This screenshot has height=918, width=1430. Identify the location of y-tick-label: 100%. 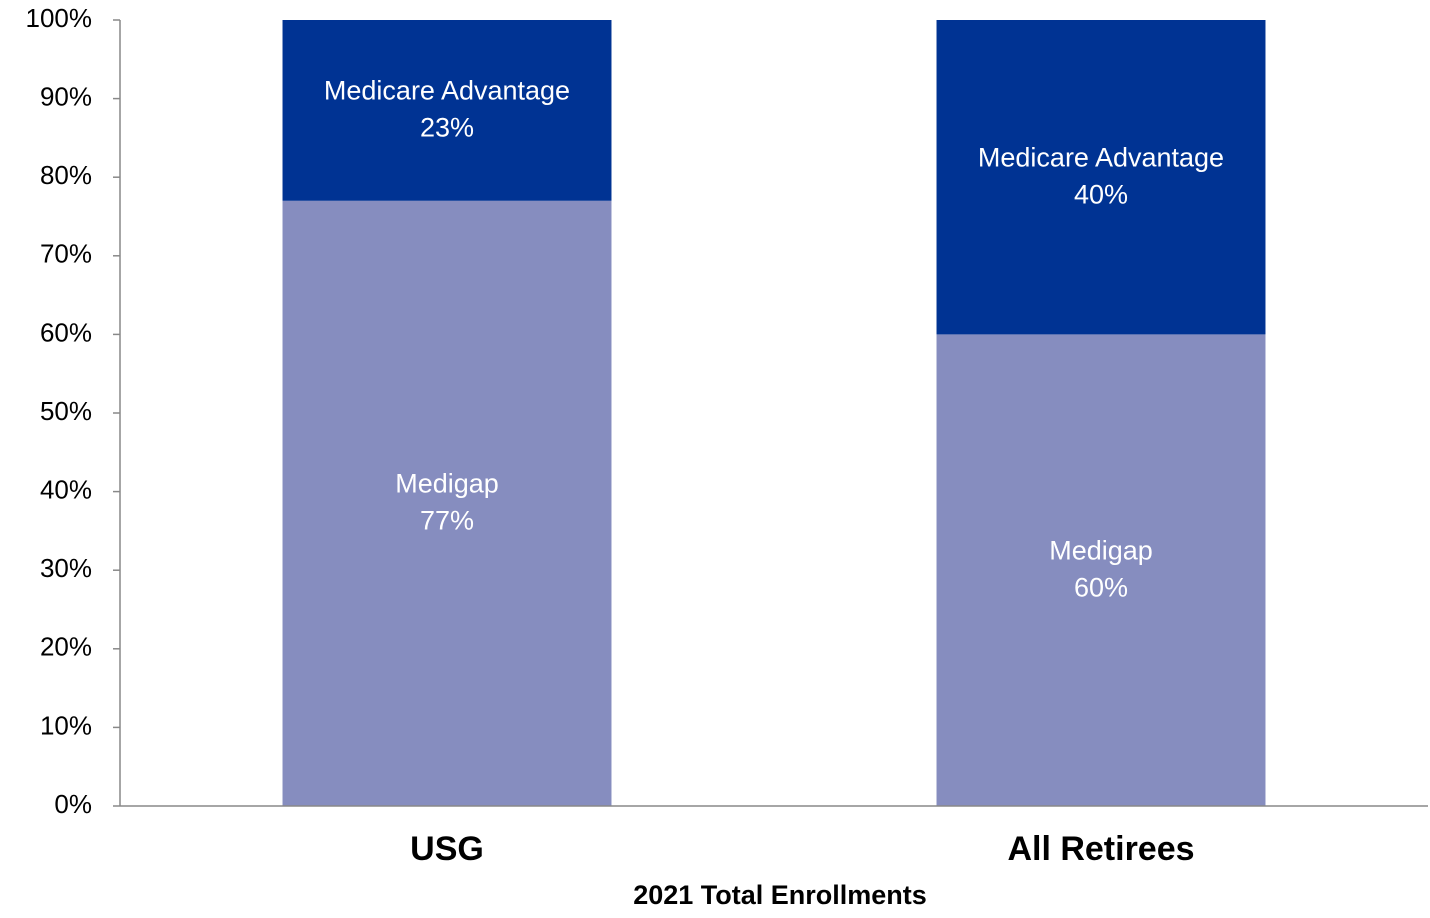
(59, 18).